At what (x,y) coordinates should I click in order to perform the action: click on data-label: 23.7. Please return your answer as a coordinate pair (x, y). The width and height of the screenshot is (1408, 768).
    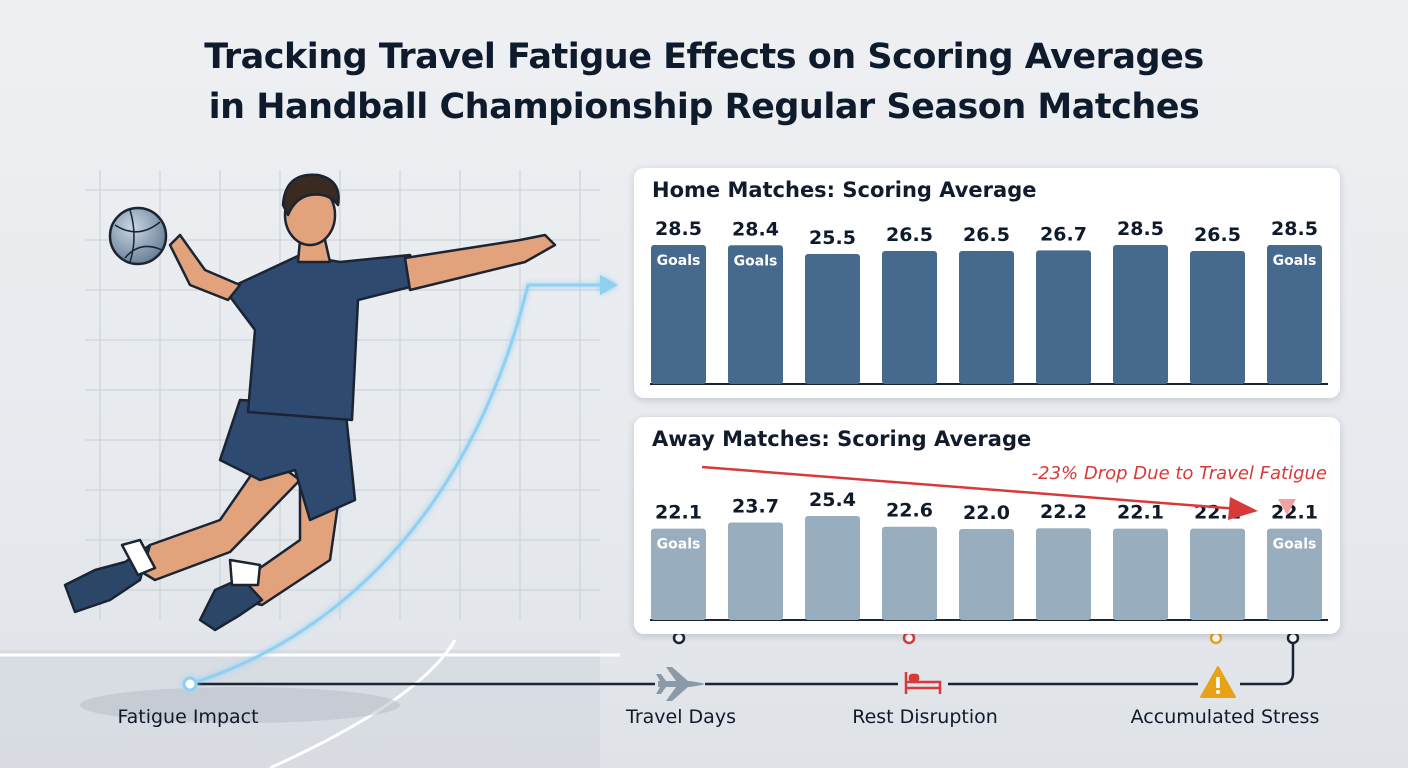
    Looking at the image, I should click on (755, 507).